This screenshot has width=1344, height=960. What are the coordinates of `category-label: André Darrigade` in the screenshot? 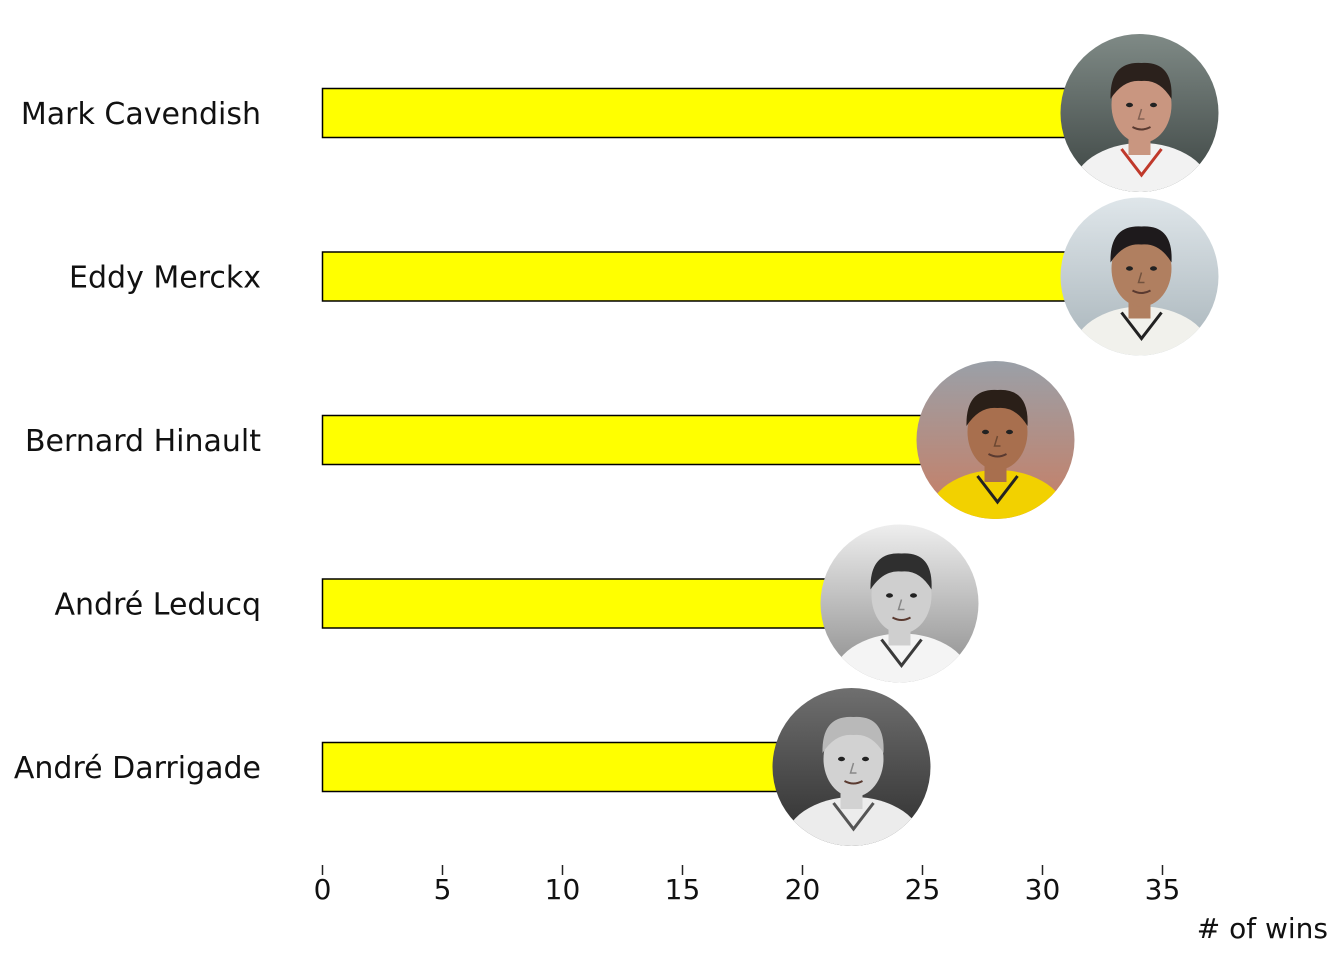 It's located at (137, 768).